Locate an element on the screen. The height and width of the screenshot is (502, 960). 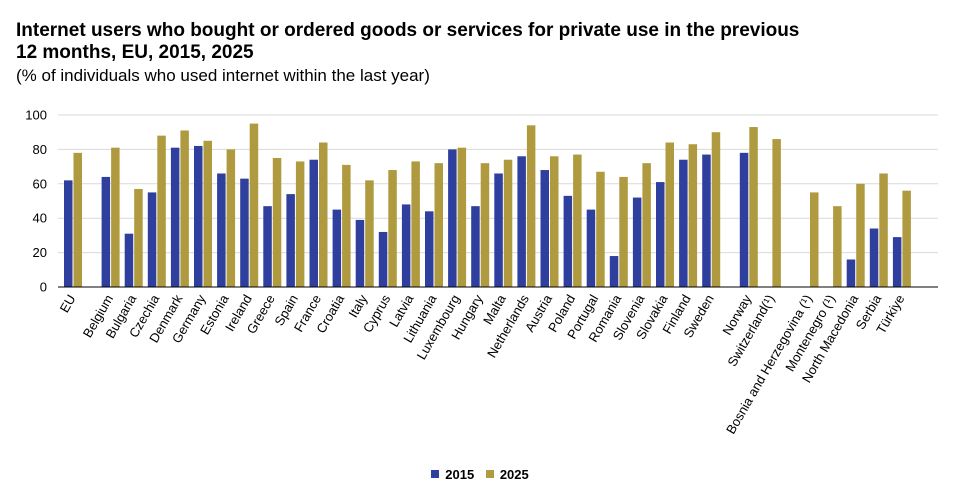
legend-label-2025: 2025 is located at coordinates (514, 474).